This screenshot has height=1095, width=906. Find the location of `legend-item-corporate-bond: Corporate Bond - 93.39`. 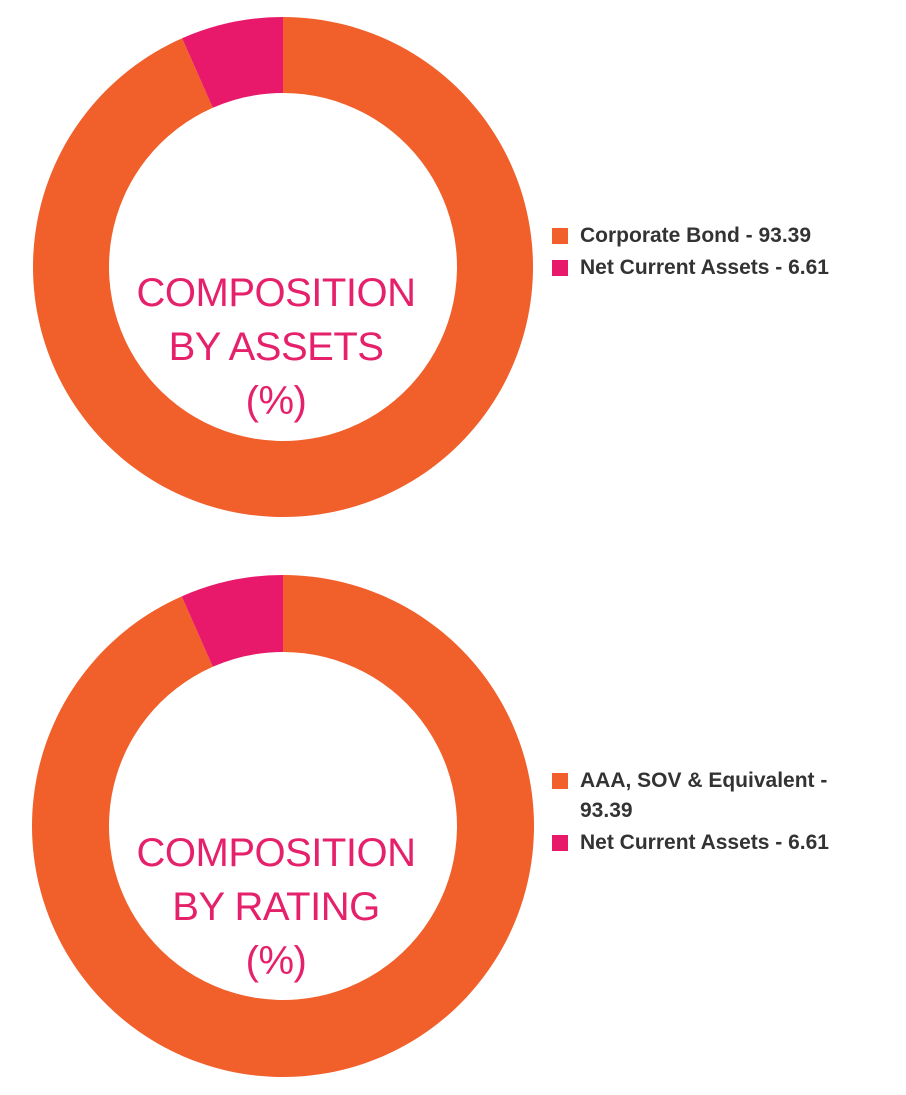

legend-item-corporate-bond: Corporate Bond - 93.39 is located at coordinates (722, 236).